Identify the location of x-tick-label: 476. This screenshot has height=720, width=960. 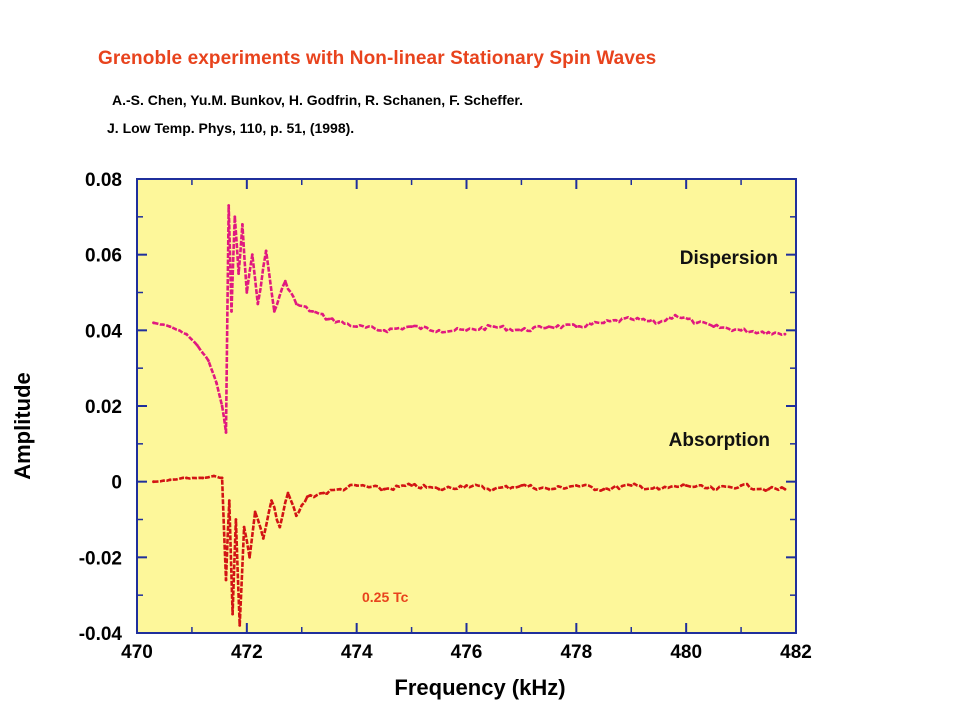
(467, 652).